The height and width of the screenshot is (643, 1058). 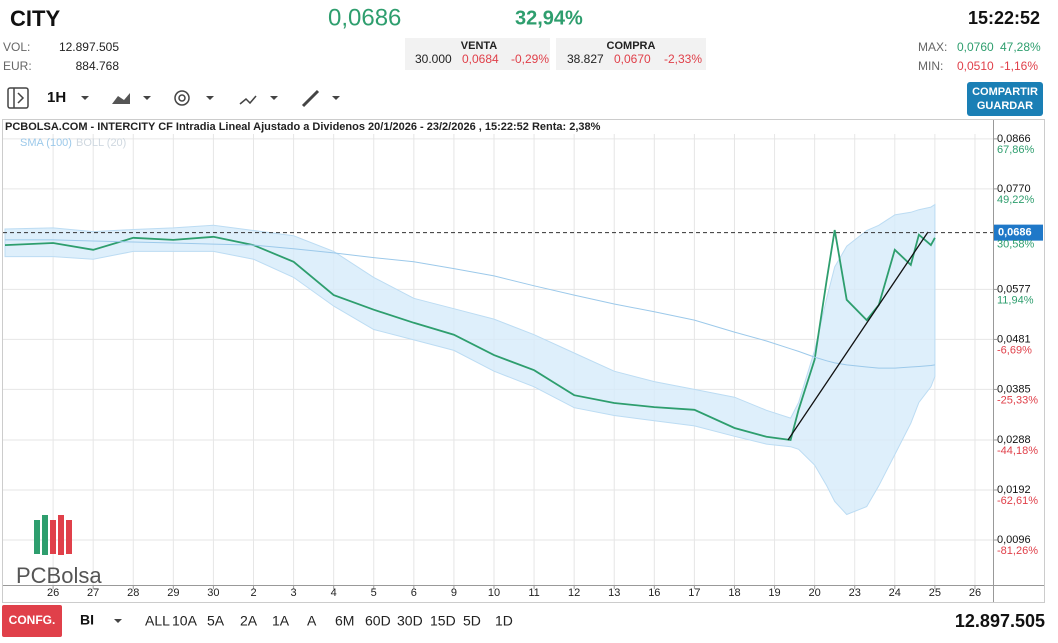 What do you see at coordinates (1019, 66) in the screenshot?
I see `min-pct: -1,16%` at bounding box center [1019, 66].